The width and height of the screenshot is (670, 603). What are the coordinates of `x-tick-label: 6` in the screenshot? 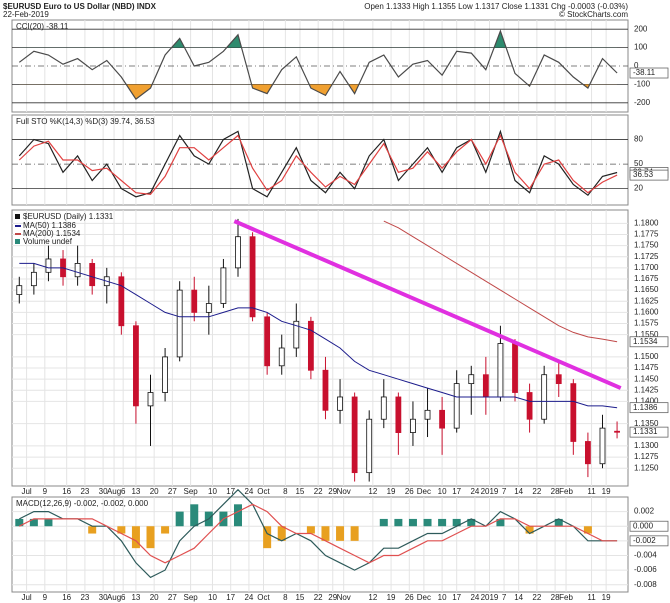 It's located at (123, 597).